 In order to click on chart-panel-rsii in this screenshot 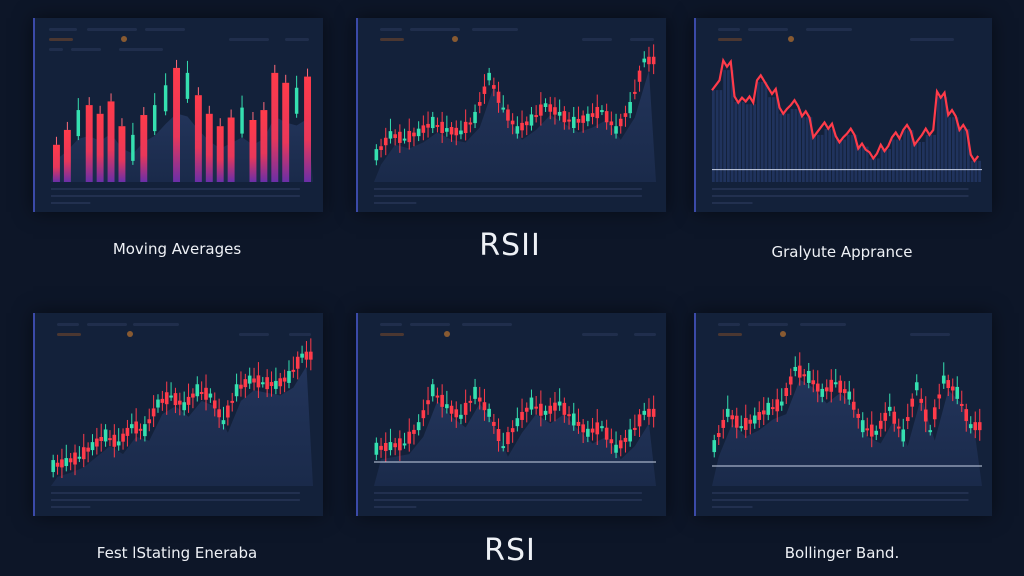, I will do `click(511, 115)`.